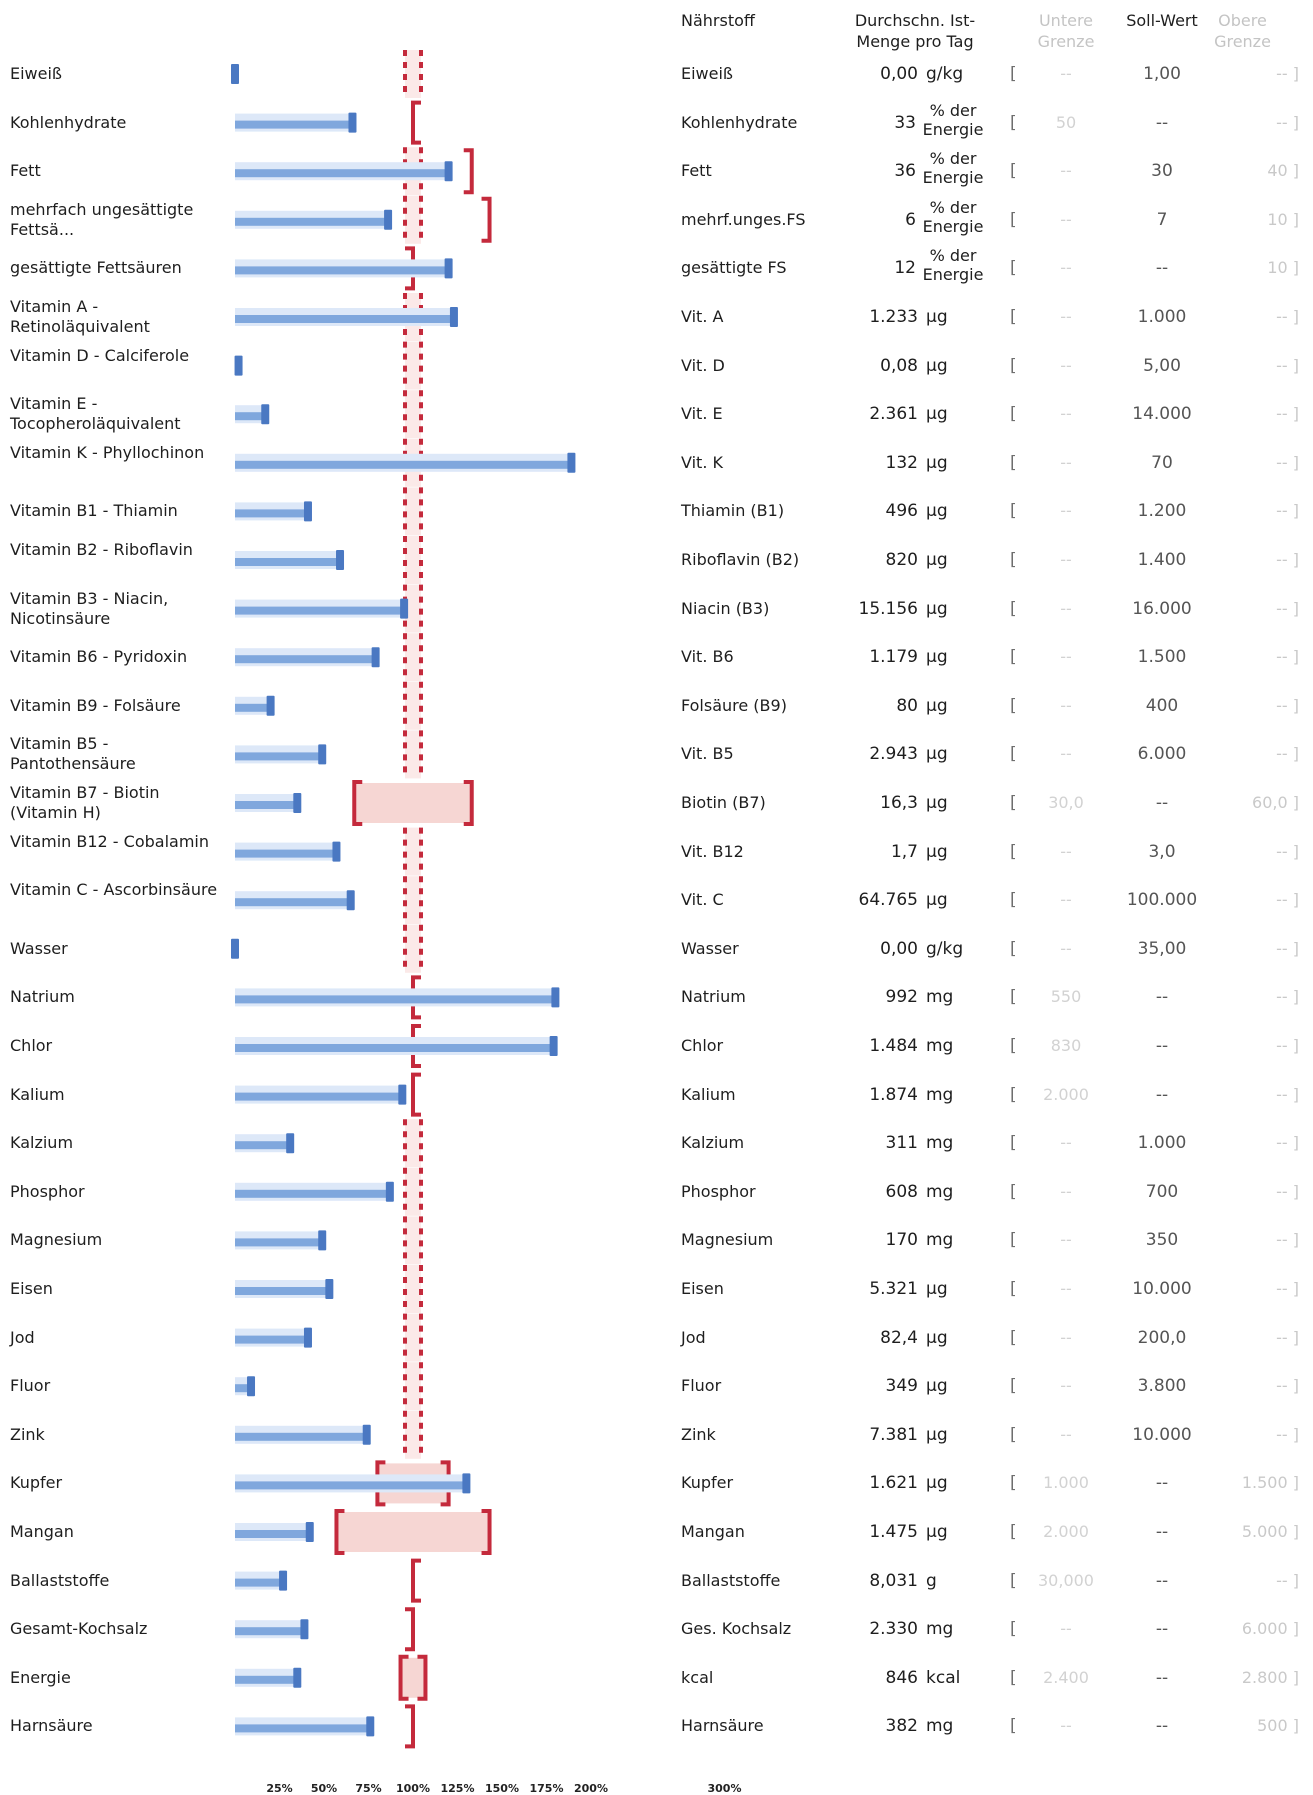 This screenshot has height=1795, width=1313. What do you see at coordinates (1162, 1386) in the screenshot?
I see `soll-value: 3.800` at bounding box center [1162, 1386].